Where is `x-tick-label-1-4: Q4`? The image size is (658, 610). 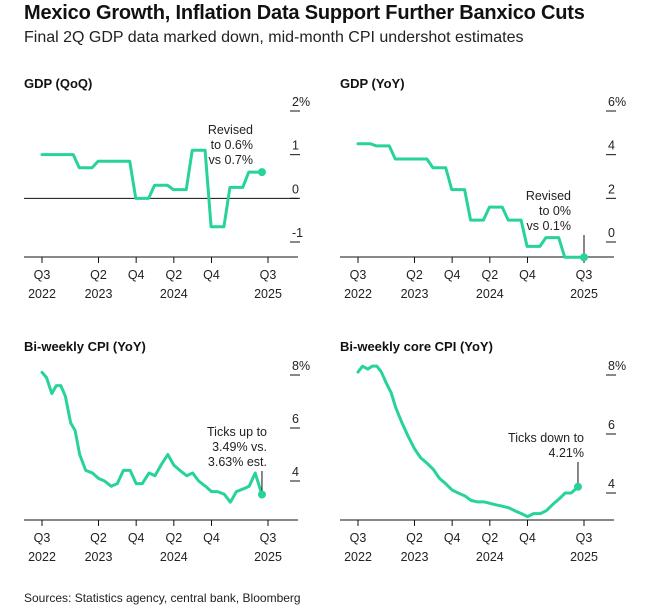 x-tick-label-1-4: Q4 is located at coordinates (211, 275).